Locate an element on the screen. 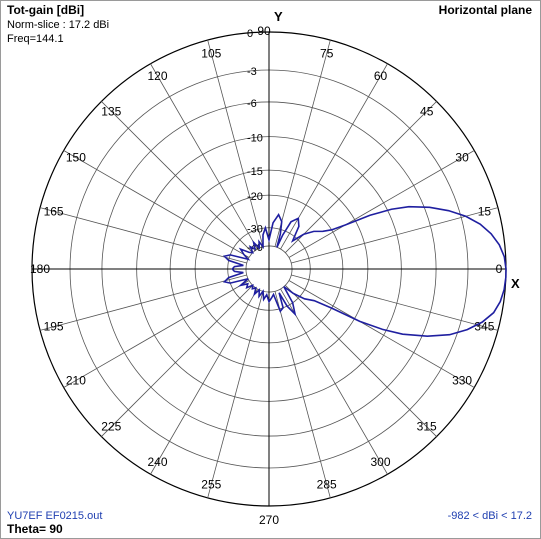 This screenshot has height=539, width=541. angle-tick-label: 210 is located at coordinates (76, 381).